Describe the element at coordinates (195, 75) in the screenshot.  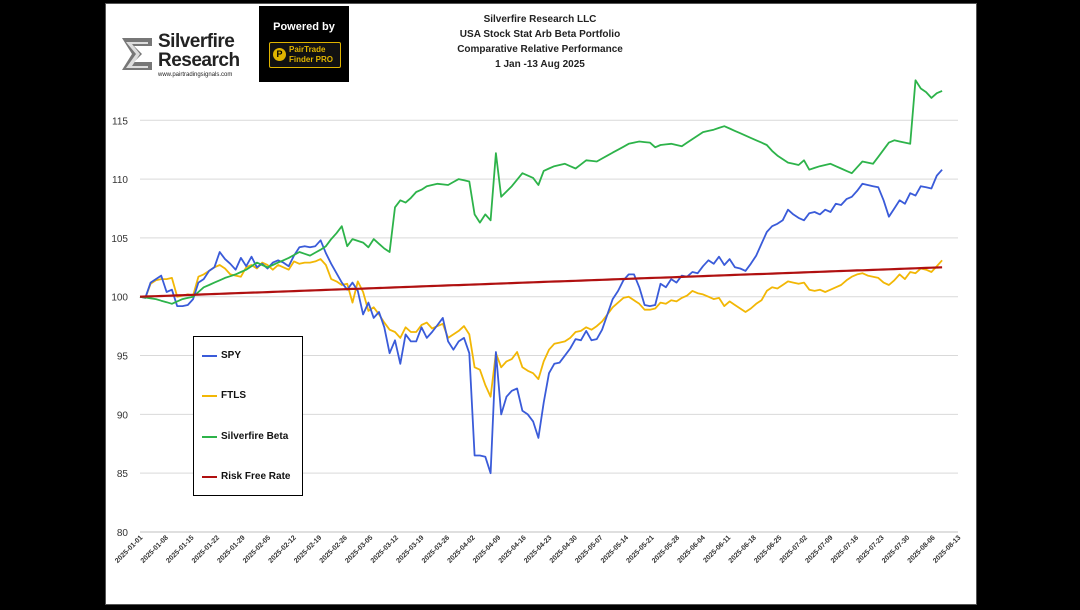
I see `logo-website: www.pairtradingsignals.com` at that location.